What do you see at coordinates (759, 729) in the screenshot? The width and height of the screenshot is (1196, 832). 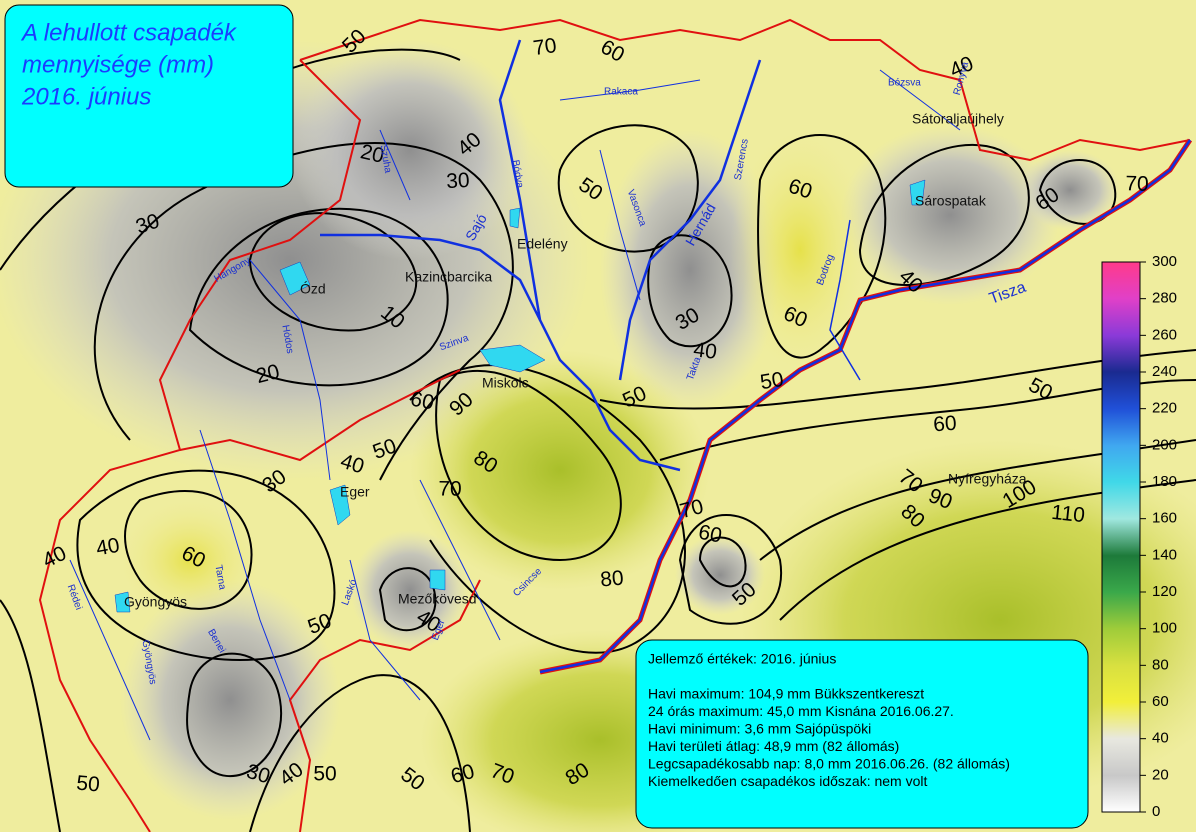 I see `info-line: Havi minimum: 3,6 mm Sajópüspöki` at bounding box center [759, 729].